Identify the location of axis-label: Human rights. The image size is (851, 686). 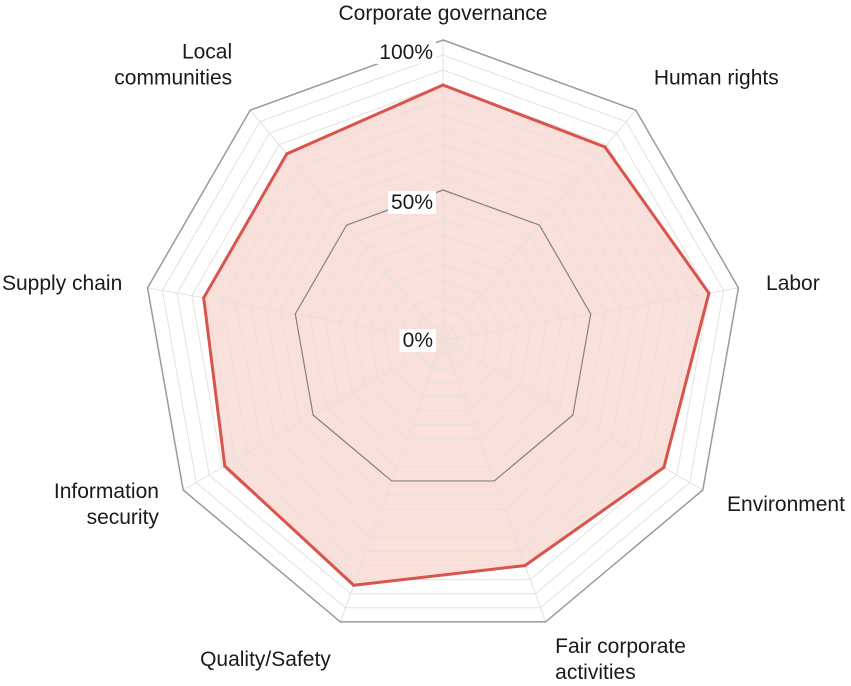
(716, 78).